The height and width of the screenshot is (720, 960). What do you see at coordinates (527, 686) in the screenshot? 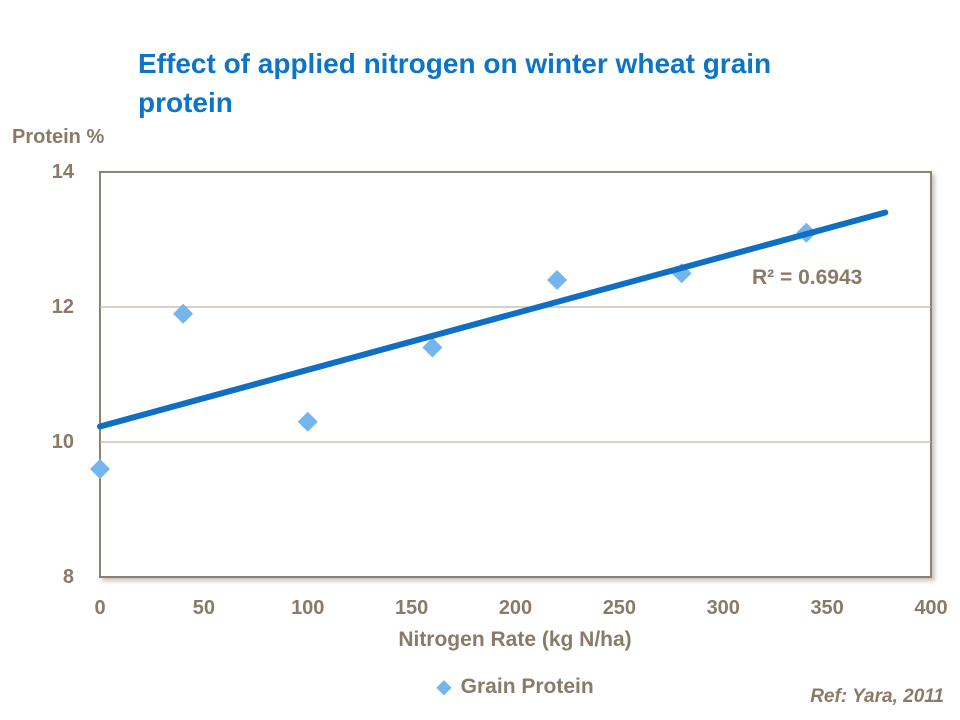
I see `legend-series-label: Grain Protein` at bounding box center [527, 686].